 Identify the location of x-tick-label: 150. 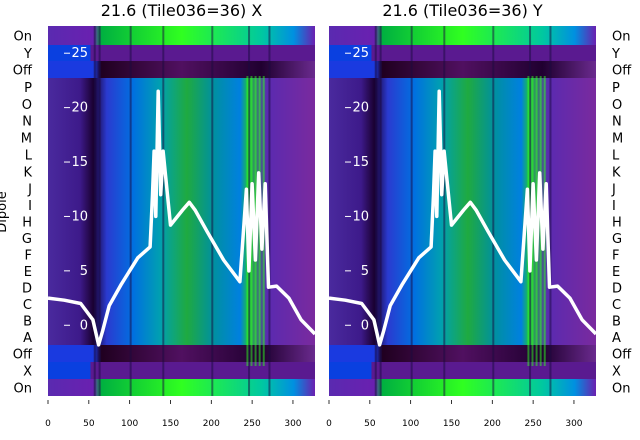
(451, 424).